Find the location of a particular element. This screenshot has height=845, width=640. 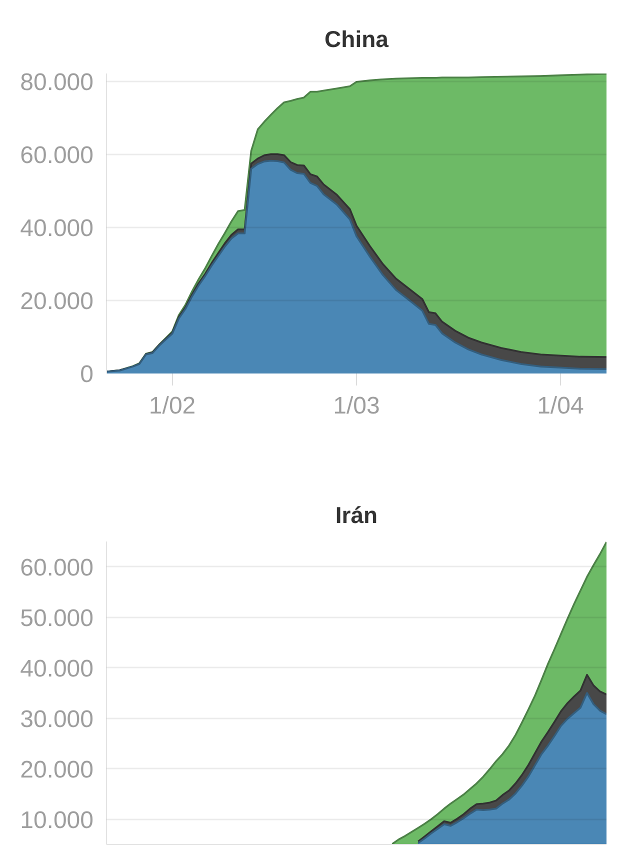

x-tick-label: 1/02 is located at coordinates (172, 406).